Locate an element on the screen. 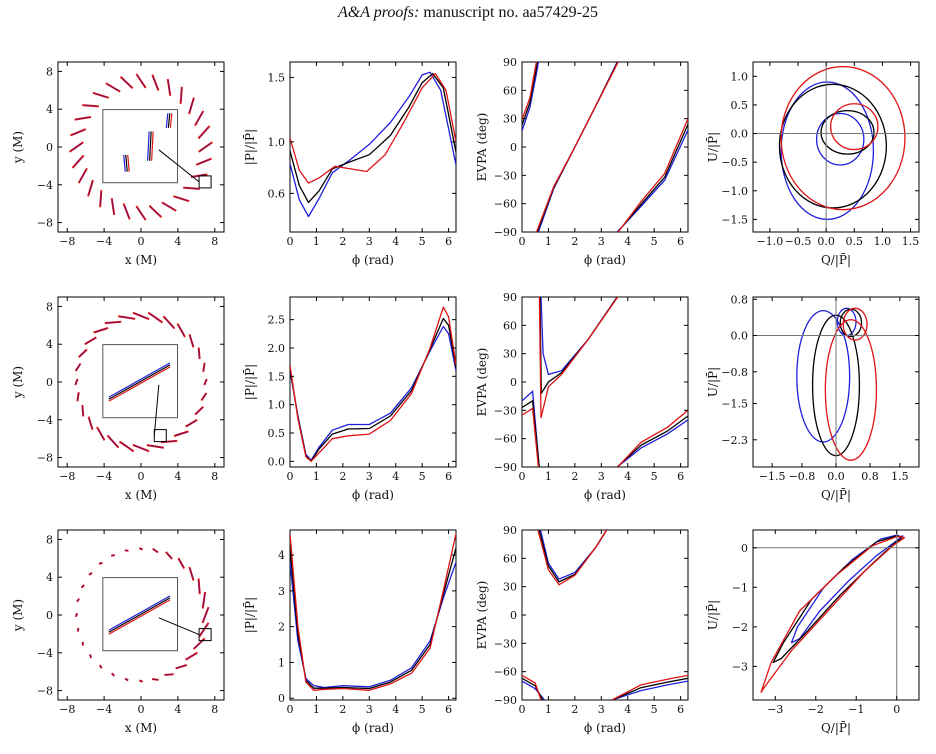  x-tick-label: 1 is located at coordinates (548, 709).